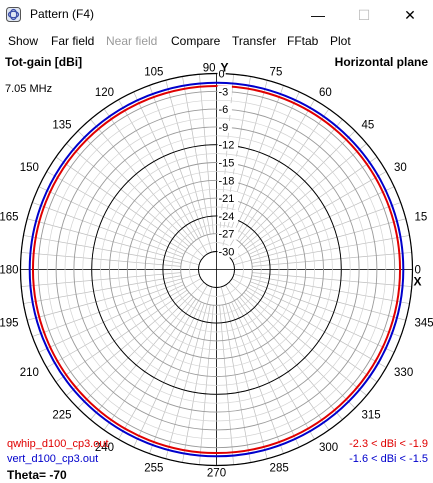 Image resolution: width=433 pixels, height=483 pixels. What do you see at coordinates (58, 444) in the screenshot?
I see `trace-1-file: qwhip_d100_cp3.out` at bounding box center [58, 444].